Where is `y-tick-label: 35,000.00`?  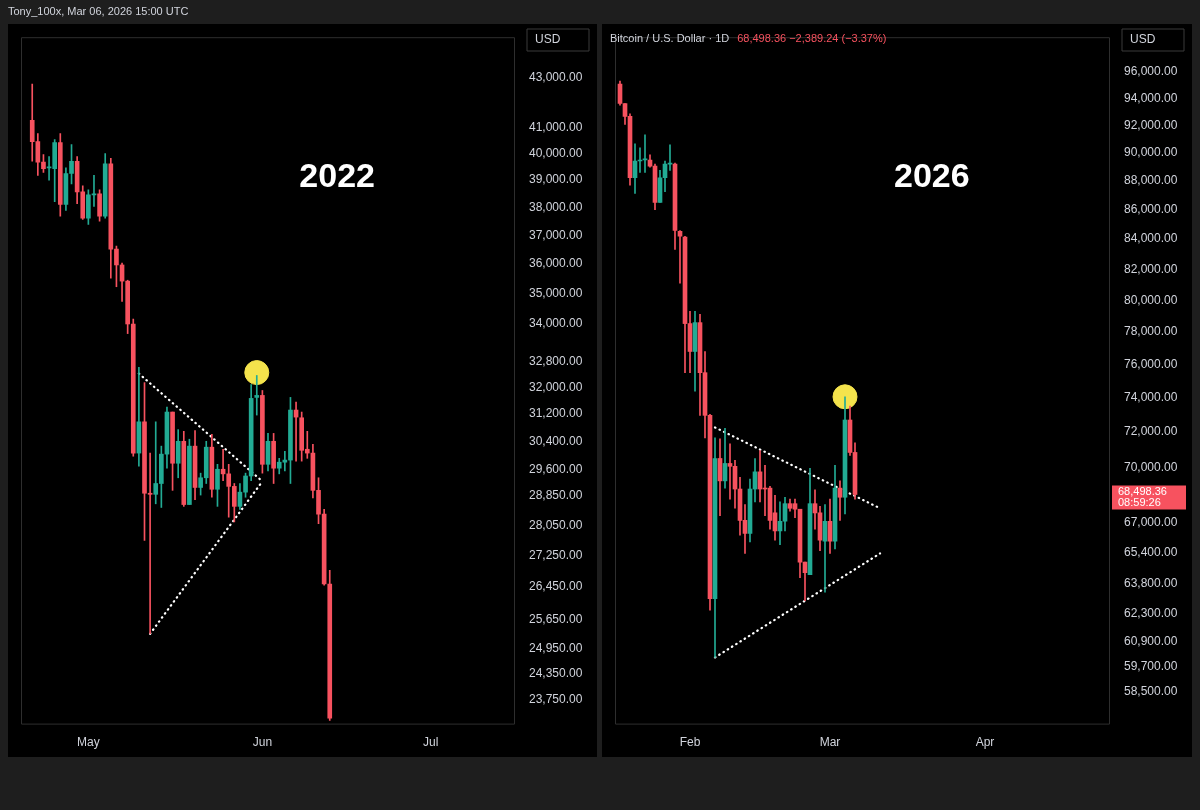
y-tick-label: 35,000.00 is located at coordinates (556, 292).